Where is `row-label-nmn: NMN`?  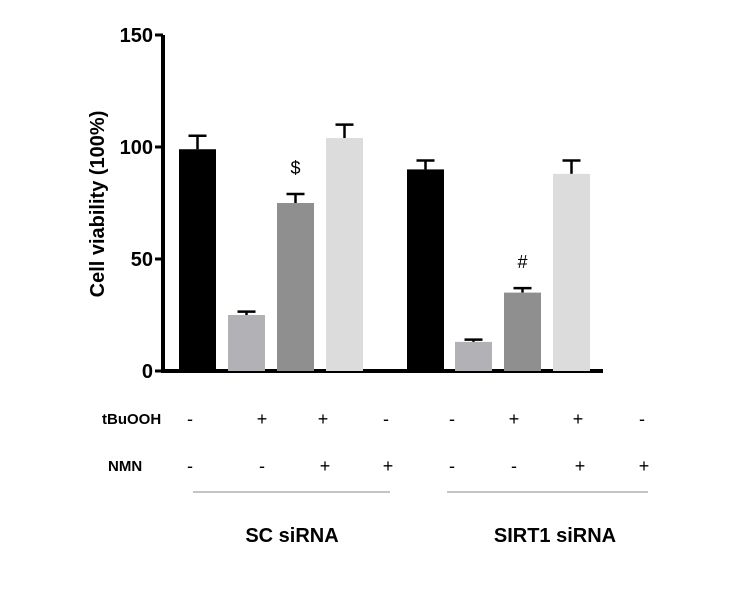
row-label-nmn: NMN is located at coordinates (125, 466).